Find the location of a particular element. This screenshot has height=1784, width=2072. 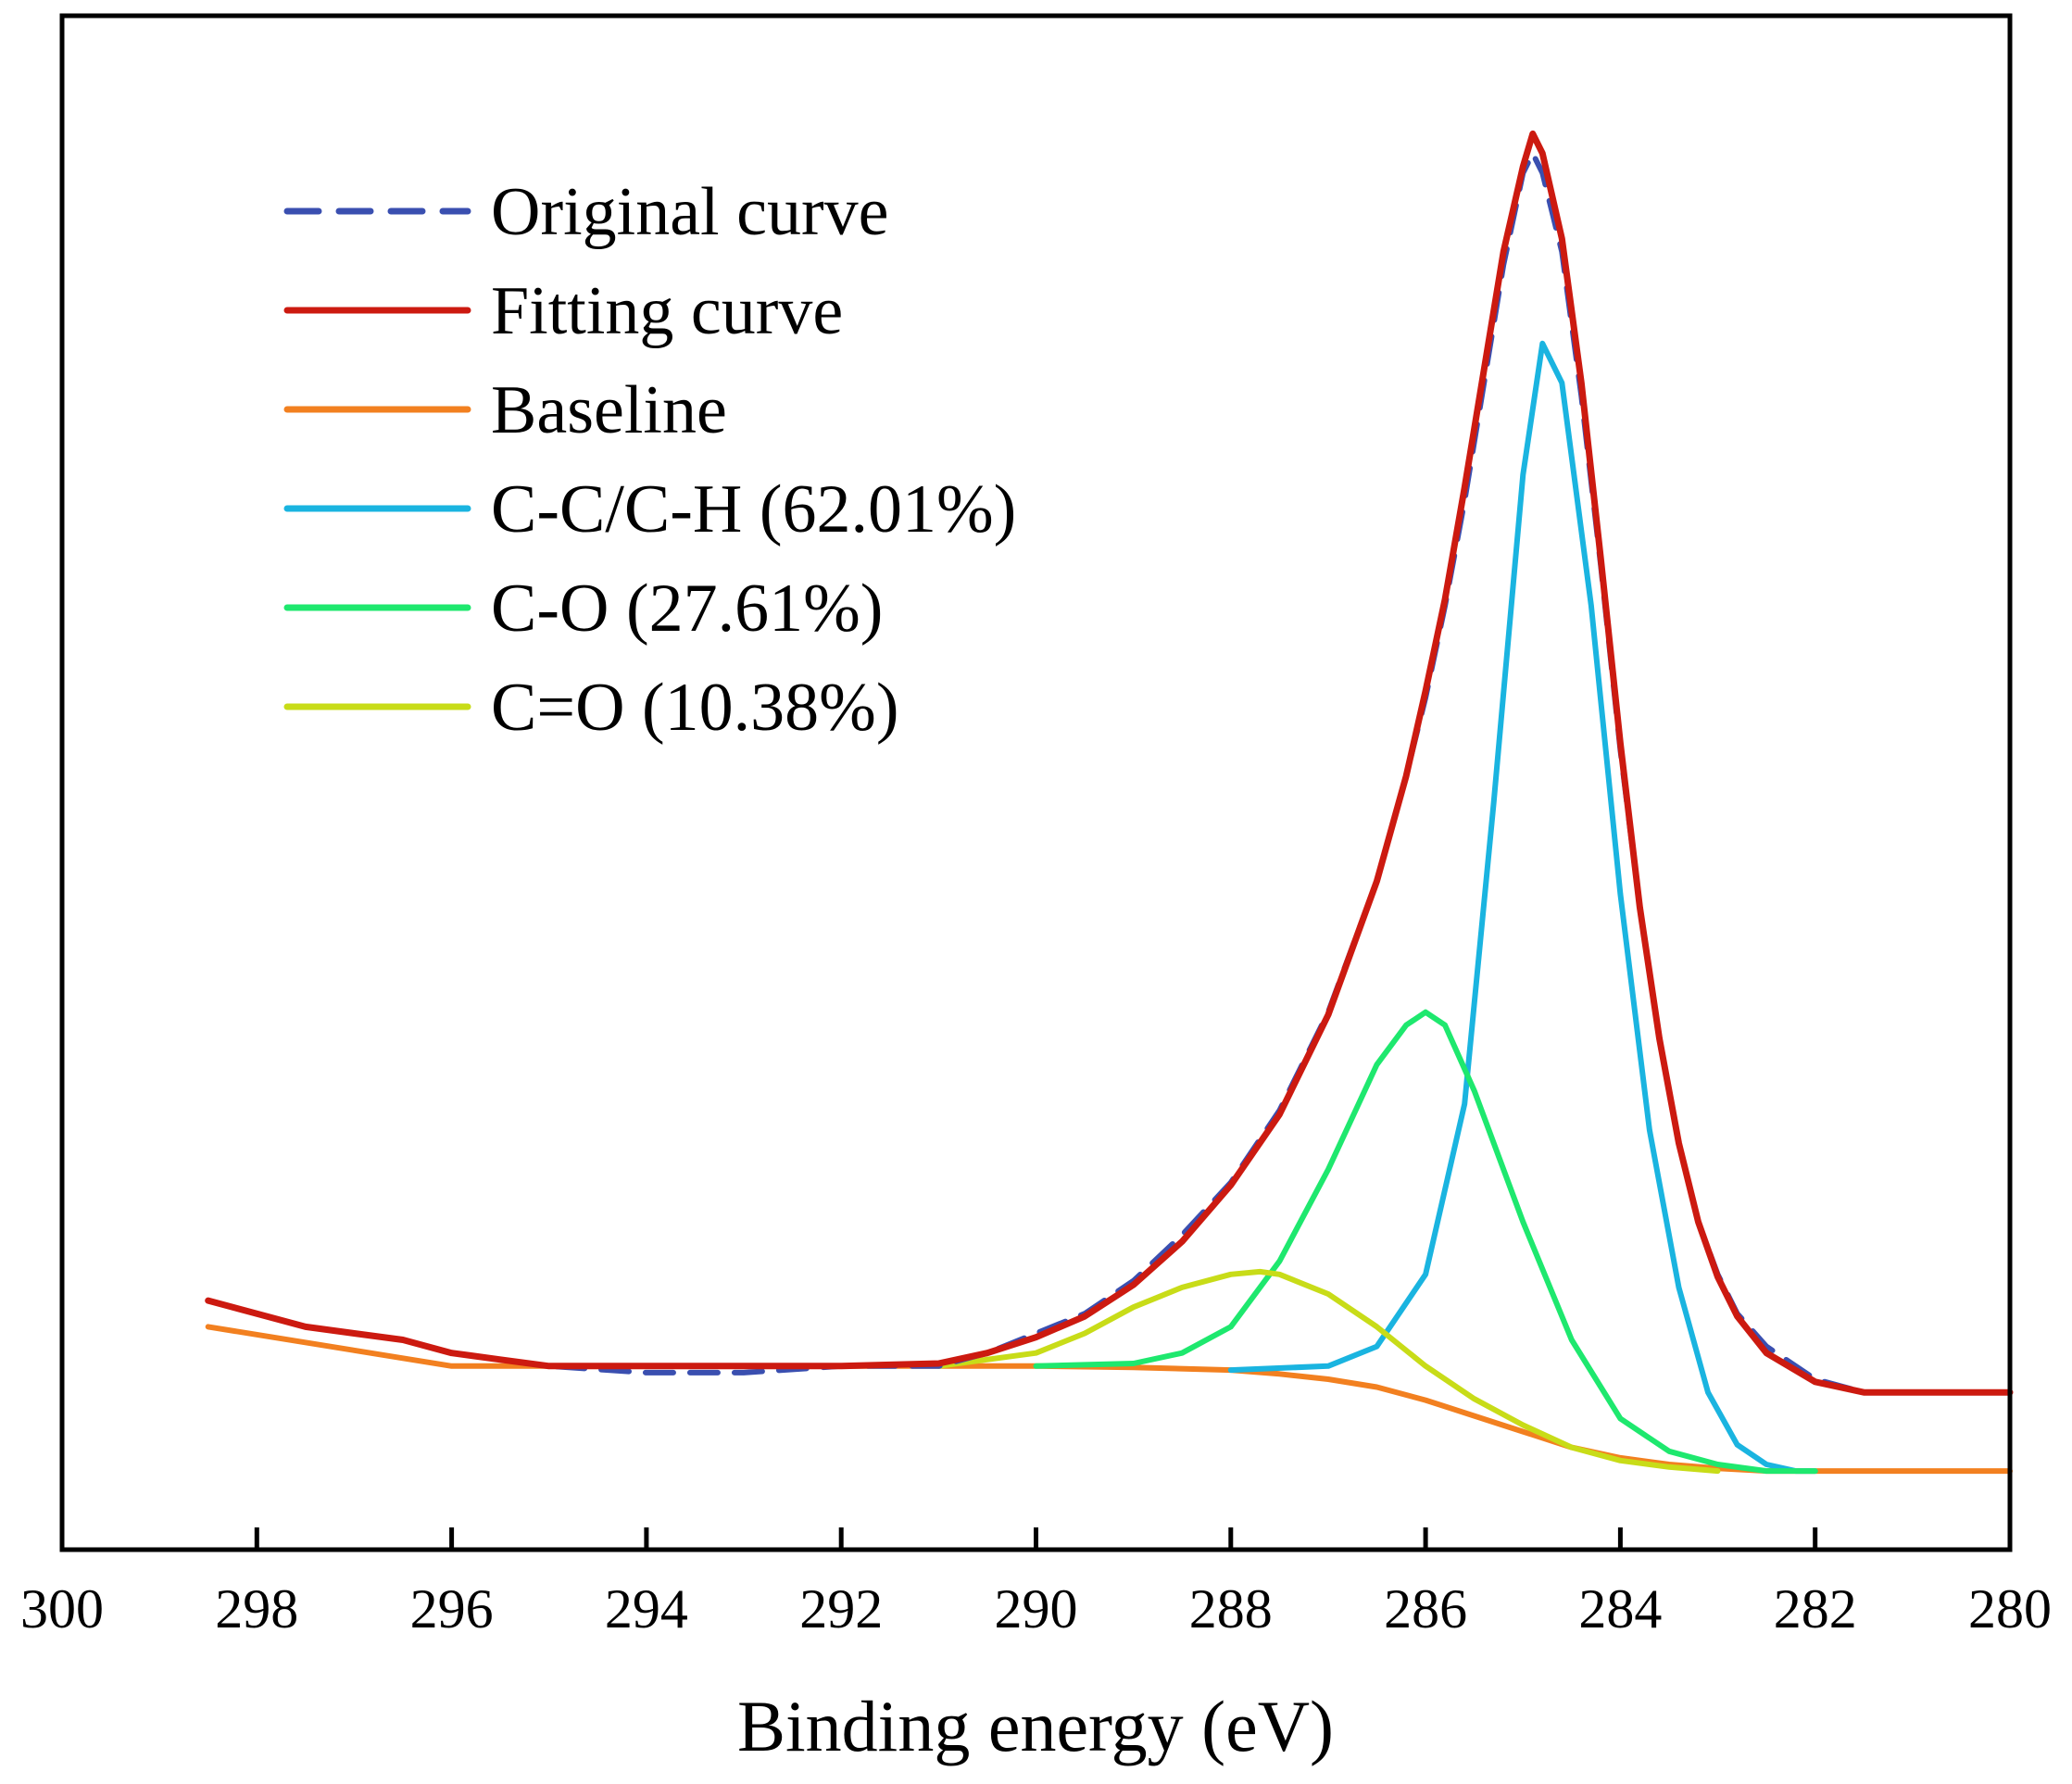

legend-label: C-O (27.61%) is located at coordinates (687, 609).